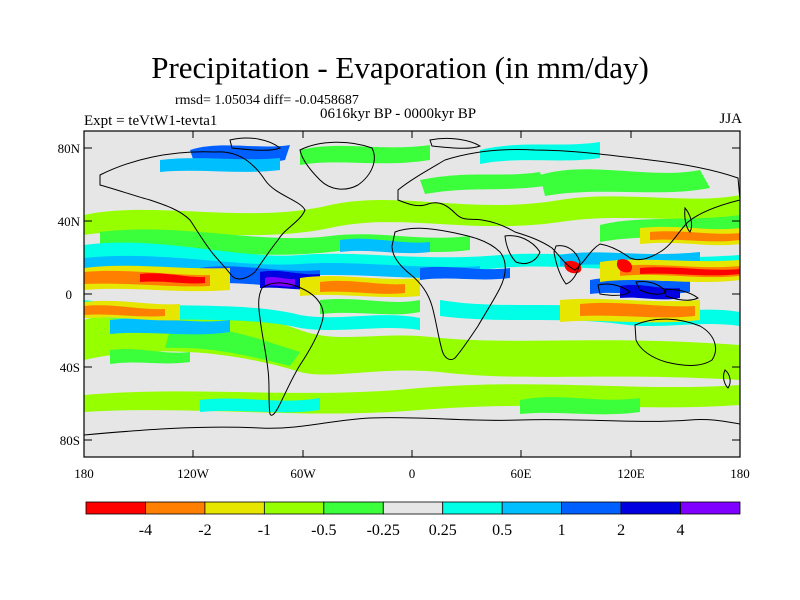  I want to click on colorbar-label-0: -4, so click(145, 530).